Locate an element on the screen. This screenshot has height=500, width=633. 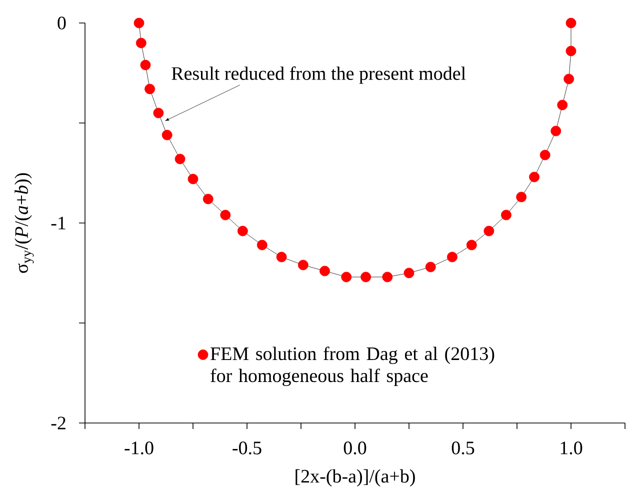
annotation: Result reduced from the present model is located at coordinates (319, 75).